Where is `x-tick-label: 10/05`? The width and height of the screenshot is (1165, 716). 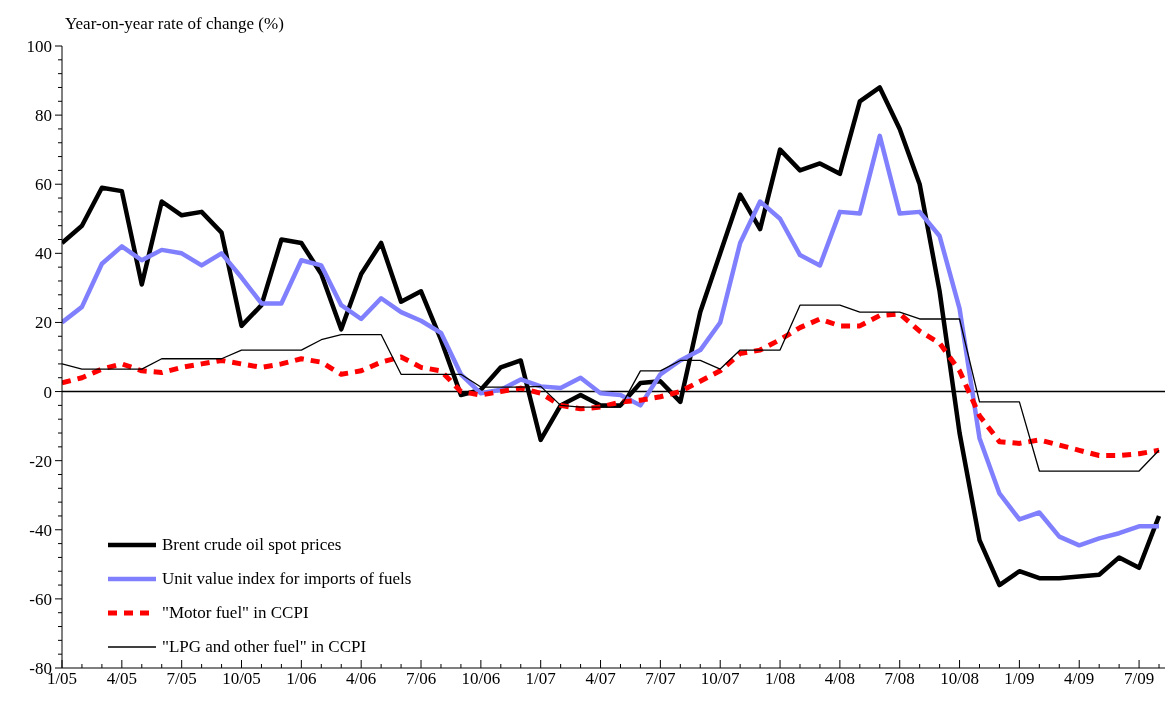
x-tick-label: 10/05 is located at coordinates (241, 678).